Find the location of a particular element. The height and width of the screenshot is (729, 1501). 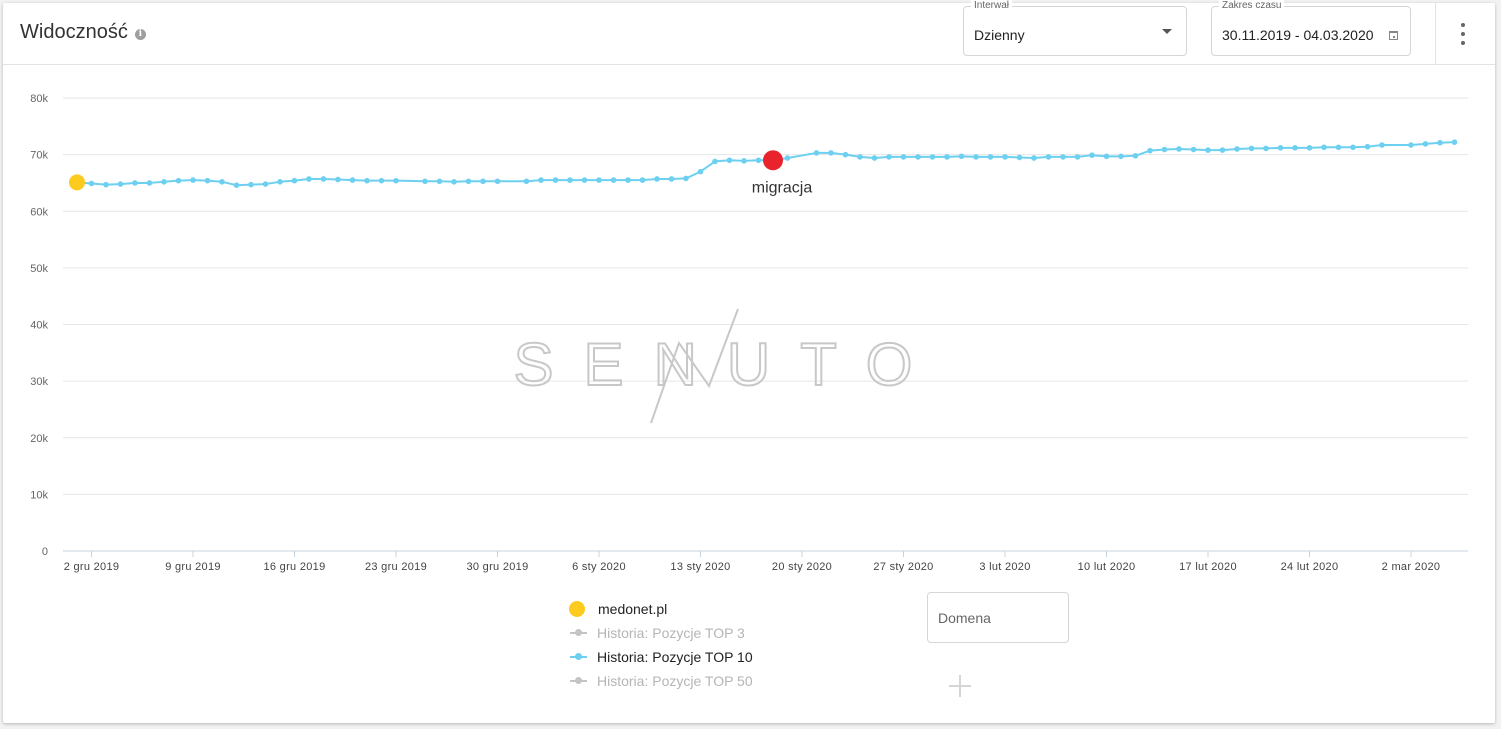

domain-color-dot is located at coordinates (577, 609).